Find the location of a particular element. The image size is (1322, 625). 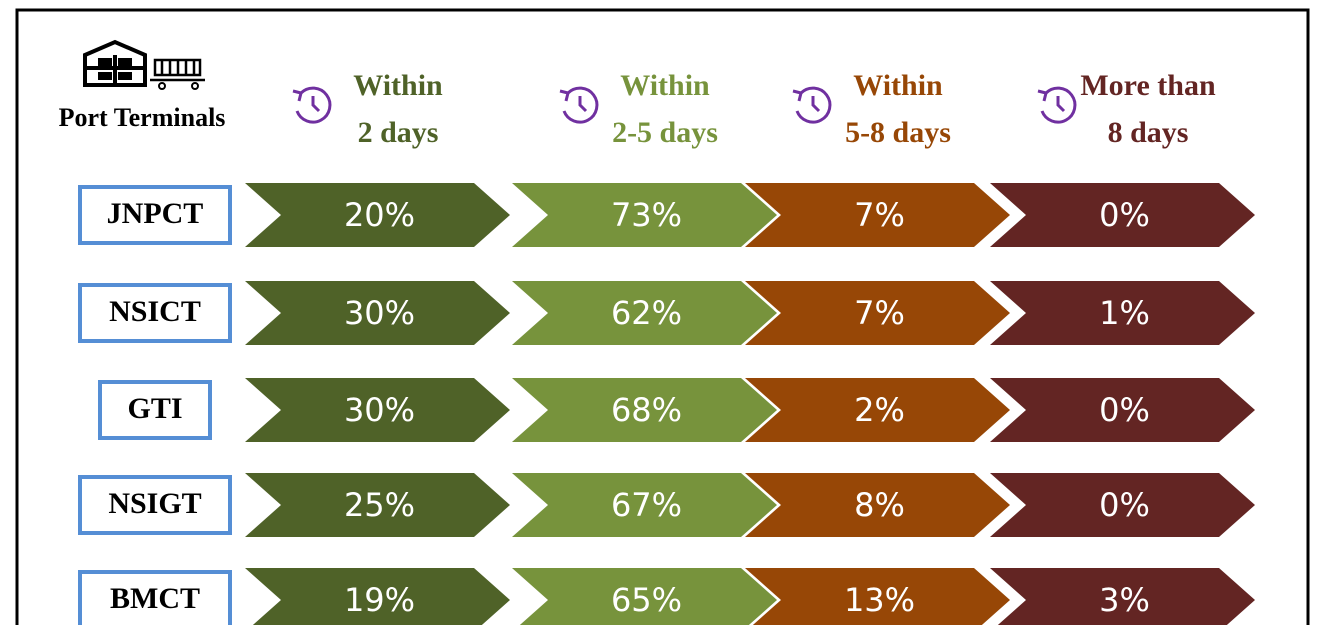

percentage: 3% is located at coordinates (1124, 600).